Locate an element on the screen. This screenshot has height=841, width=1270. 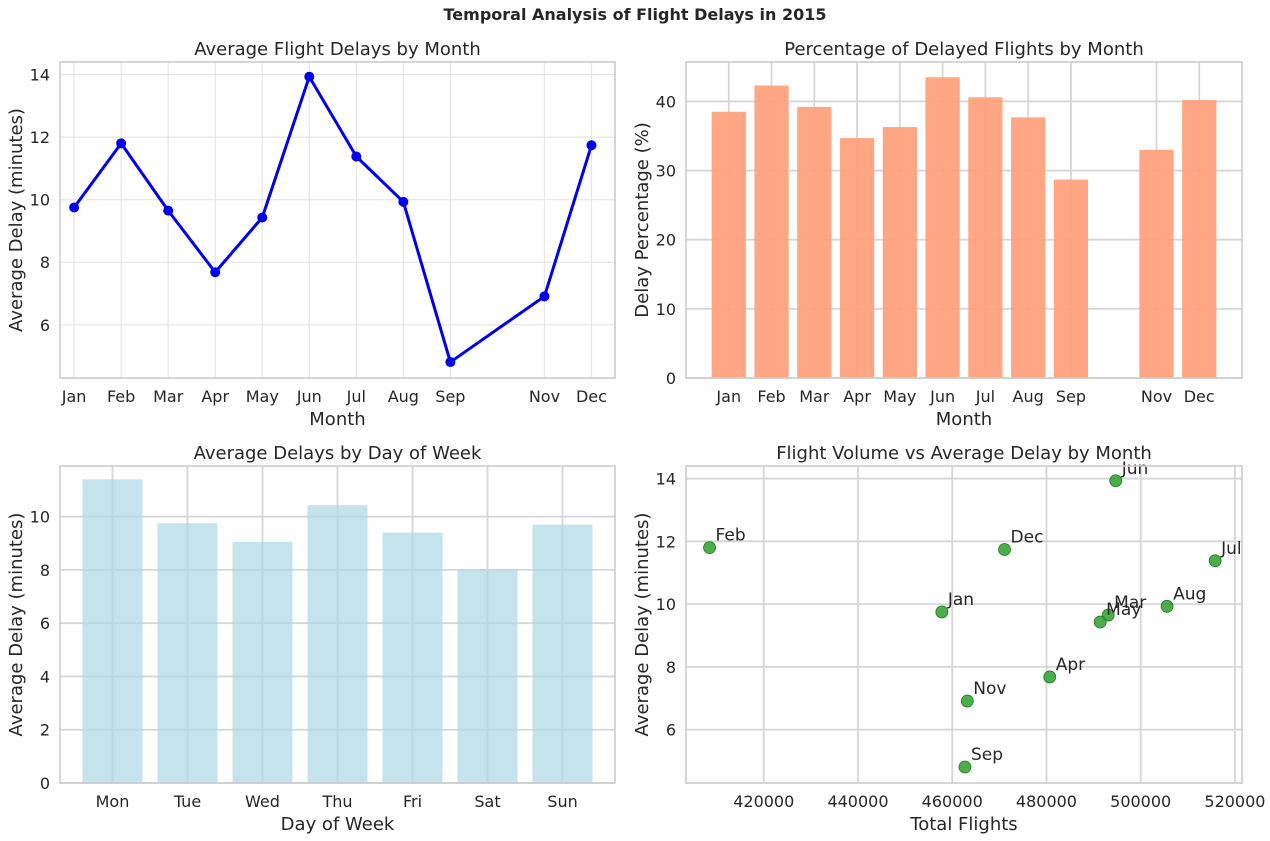
point-mar is located at coordinates (168, 210).